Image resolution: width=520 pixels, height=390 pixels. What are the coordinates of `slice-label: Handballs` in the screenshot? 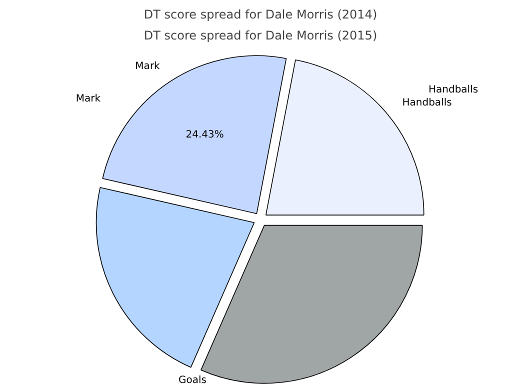 It's located at (427, 102).